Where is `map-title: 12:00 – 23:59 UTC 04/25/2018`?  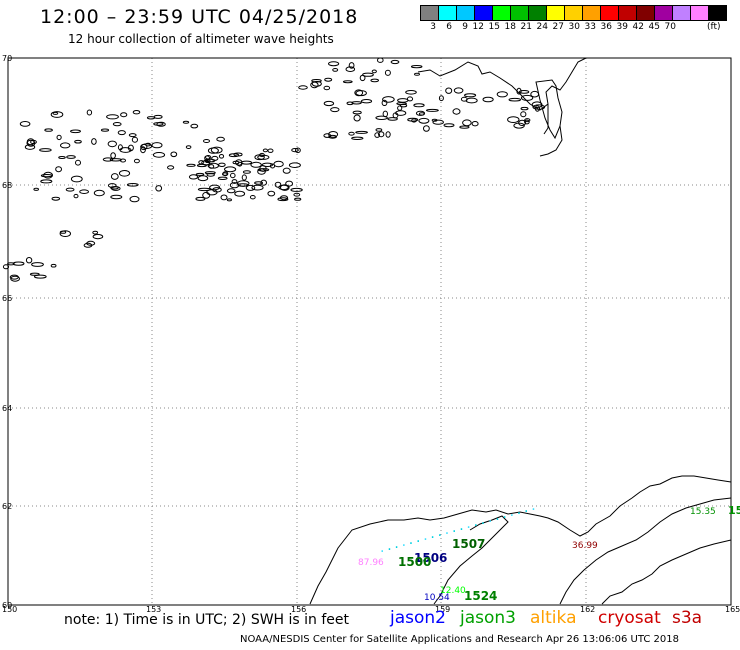 map-title: 12:00 – 23:59 UTC 04/25/2018 is located at coordinates (199, 17).